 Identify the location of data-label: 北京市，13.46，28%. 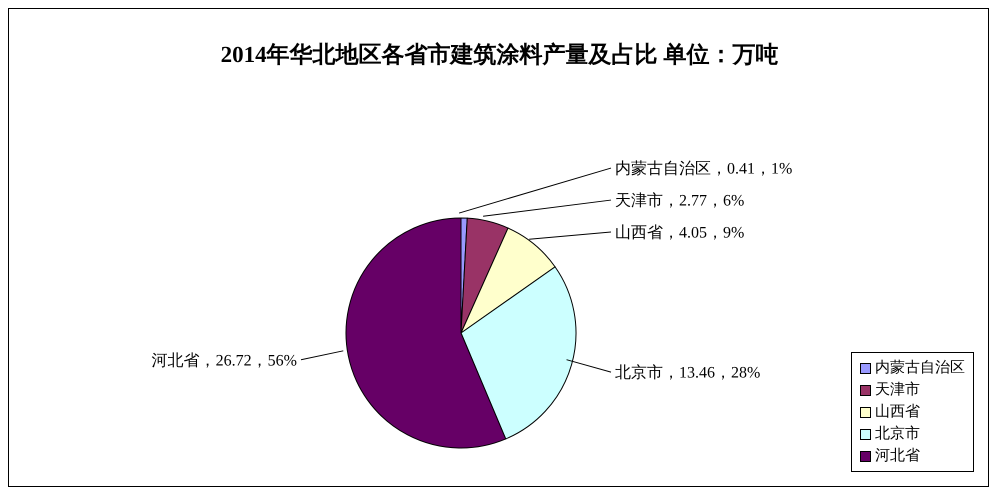
(687, 373).